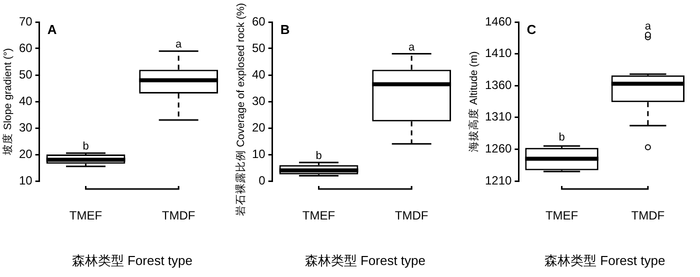 Image resolution: width=700 pixels, height=277 pixels. What do you see at coordinates (498, 85) in the screenshot?
I see `y-tick-label: 1360` at bounding box center [498, 85].